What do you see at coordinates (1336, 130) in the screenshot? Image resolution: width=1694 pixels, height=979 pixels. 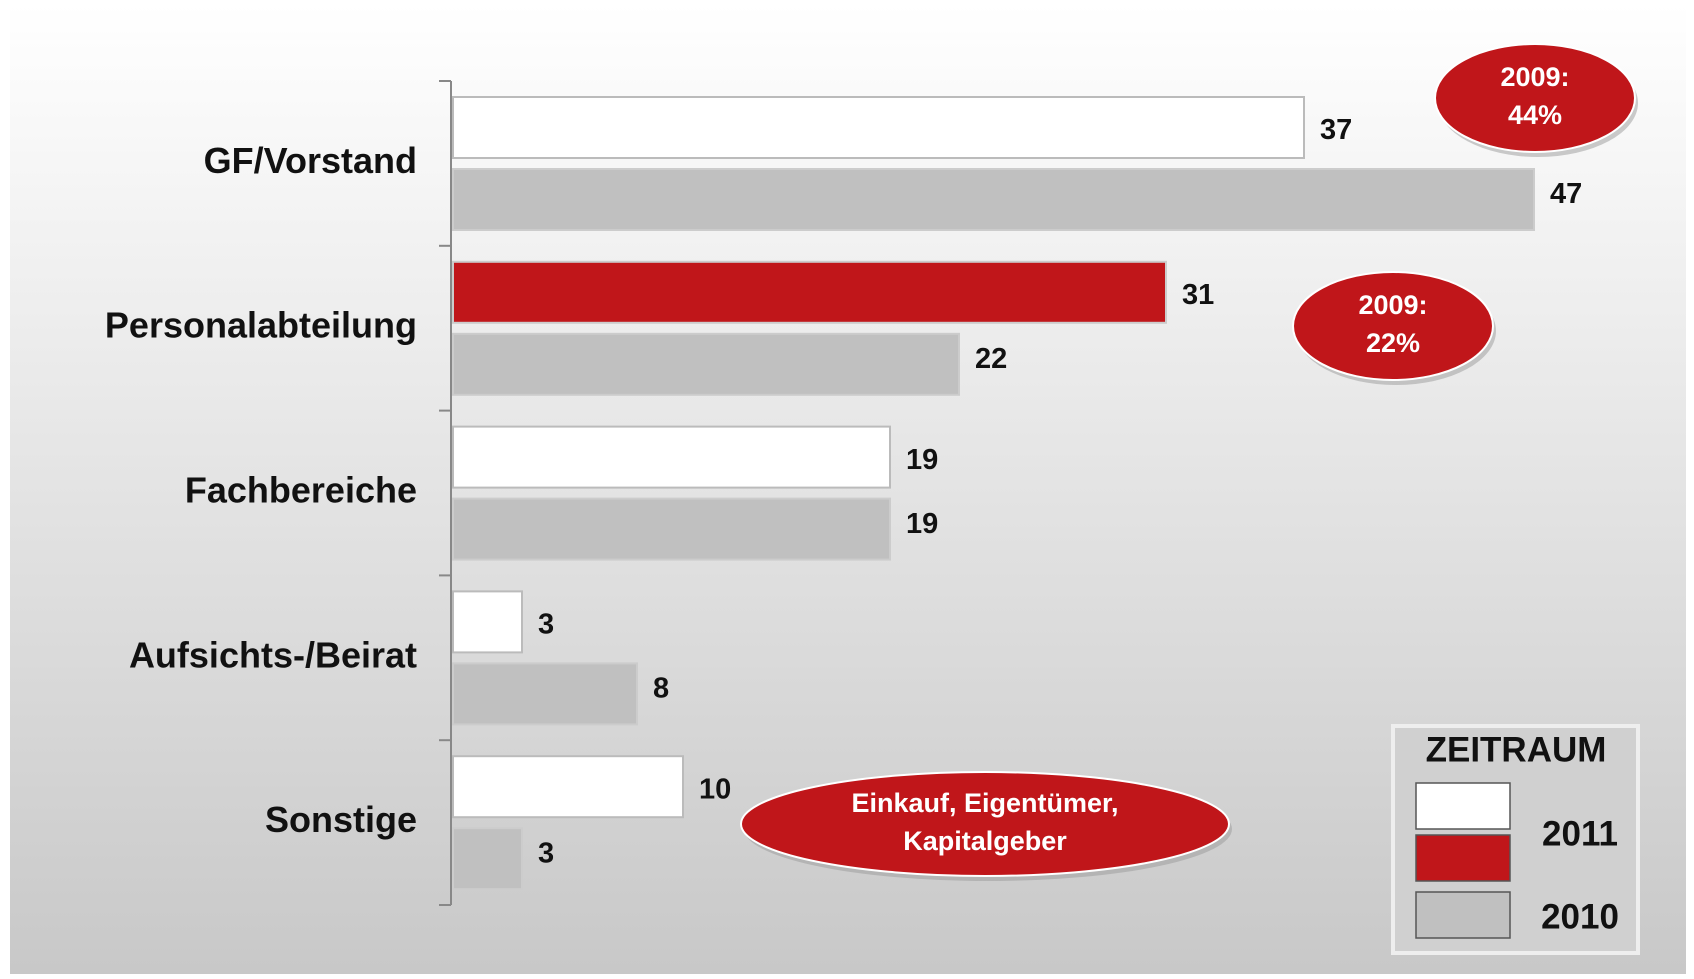 I see `data-label: 37` at bounding box center [1336, 130].